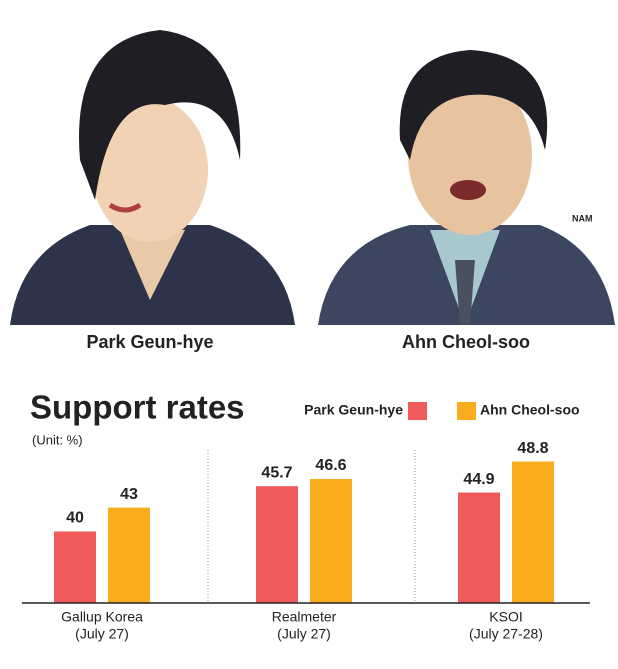 The width and height of the screenshot is (618, 669). I want to click on value-label: 45.7, so click(276, 472).